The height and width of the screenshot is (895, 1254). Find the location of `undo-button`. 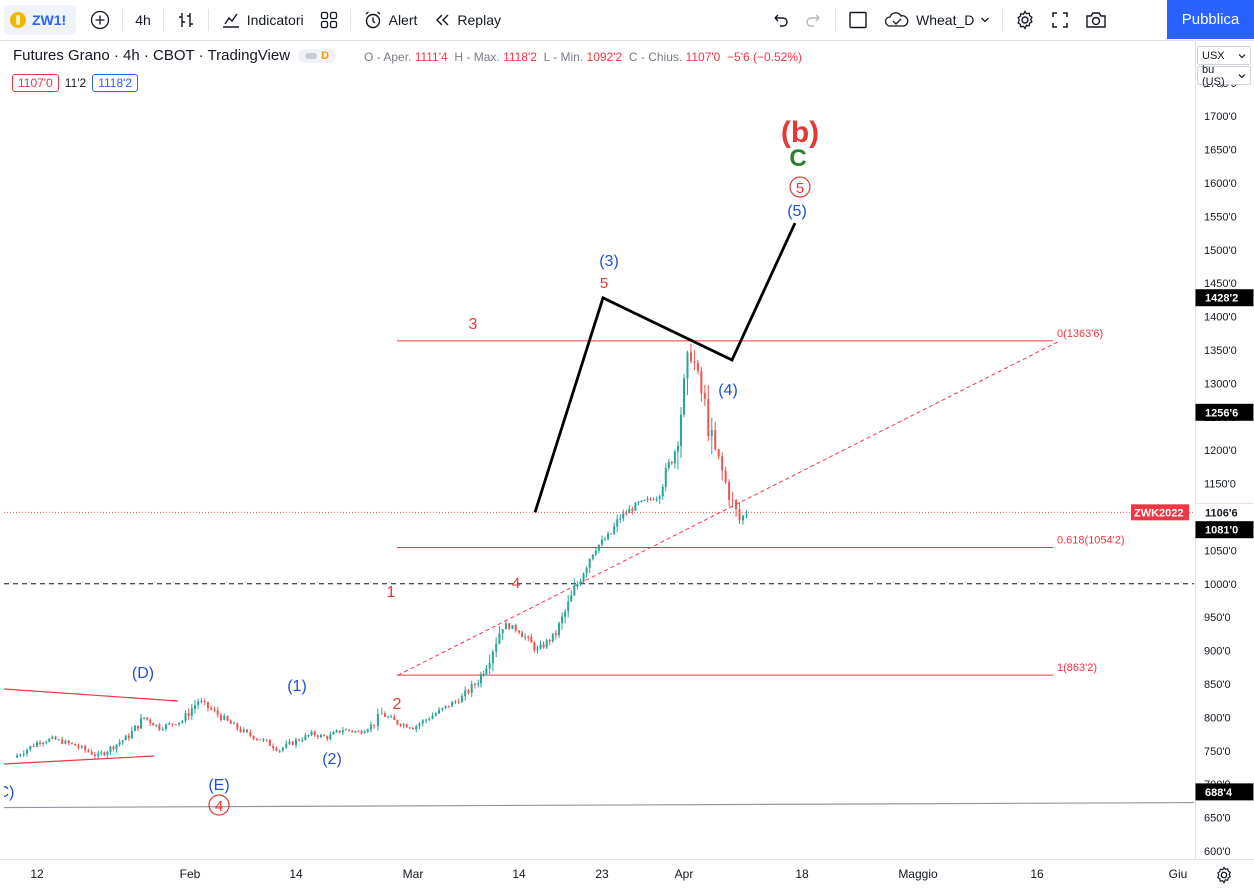

undo-button is located at coordinates (780, 20).